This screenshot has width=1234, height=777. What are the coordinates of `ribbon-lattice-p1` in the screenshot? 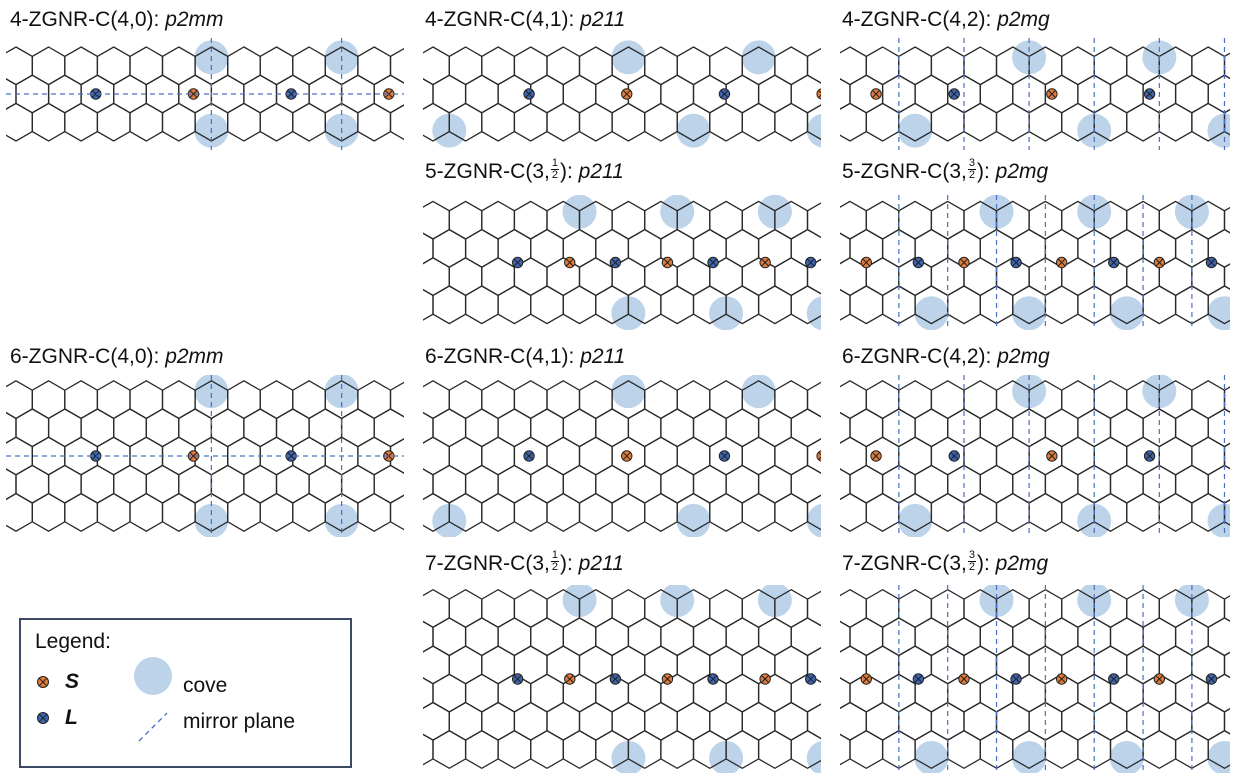 It's located at (205, 94).